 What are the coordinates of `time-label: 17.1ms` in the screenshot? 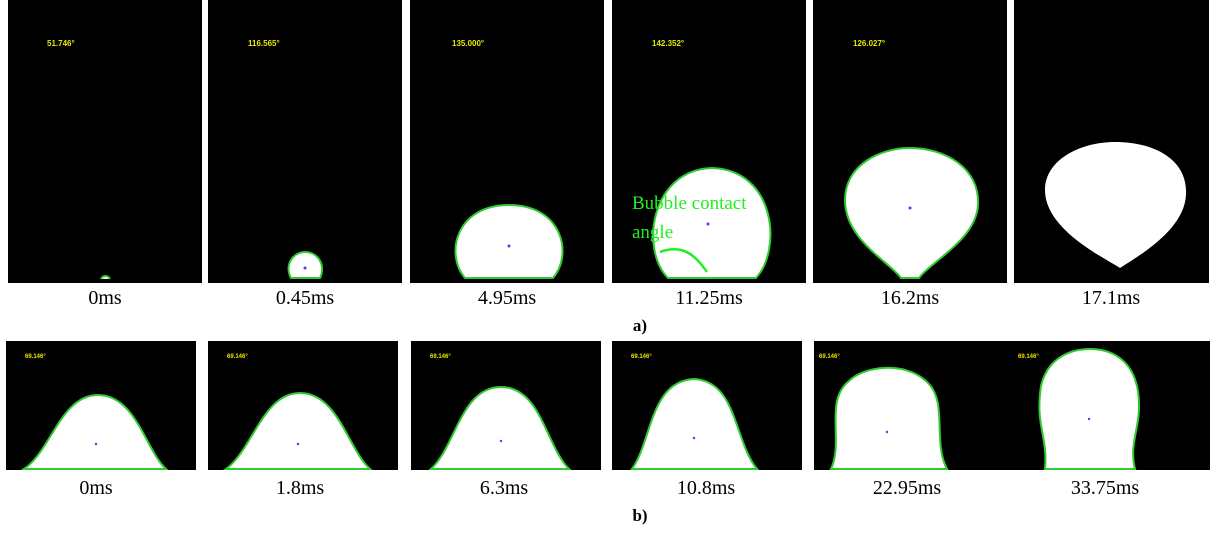 It's located at (1111, 298).